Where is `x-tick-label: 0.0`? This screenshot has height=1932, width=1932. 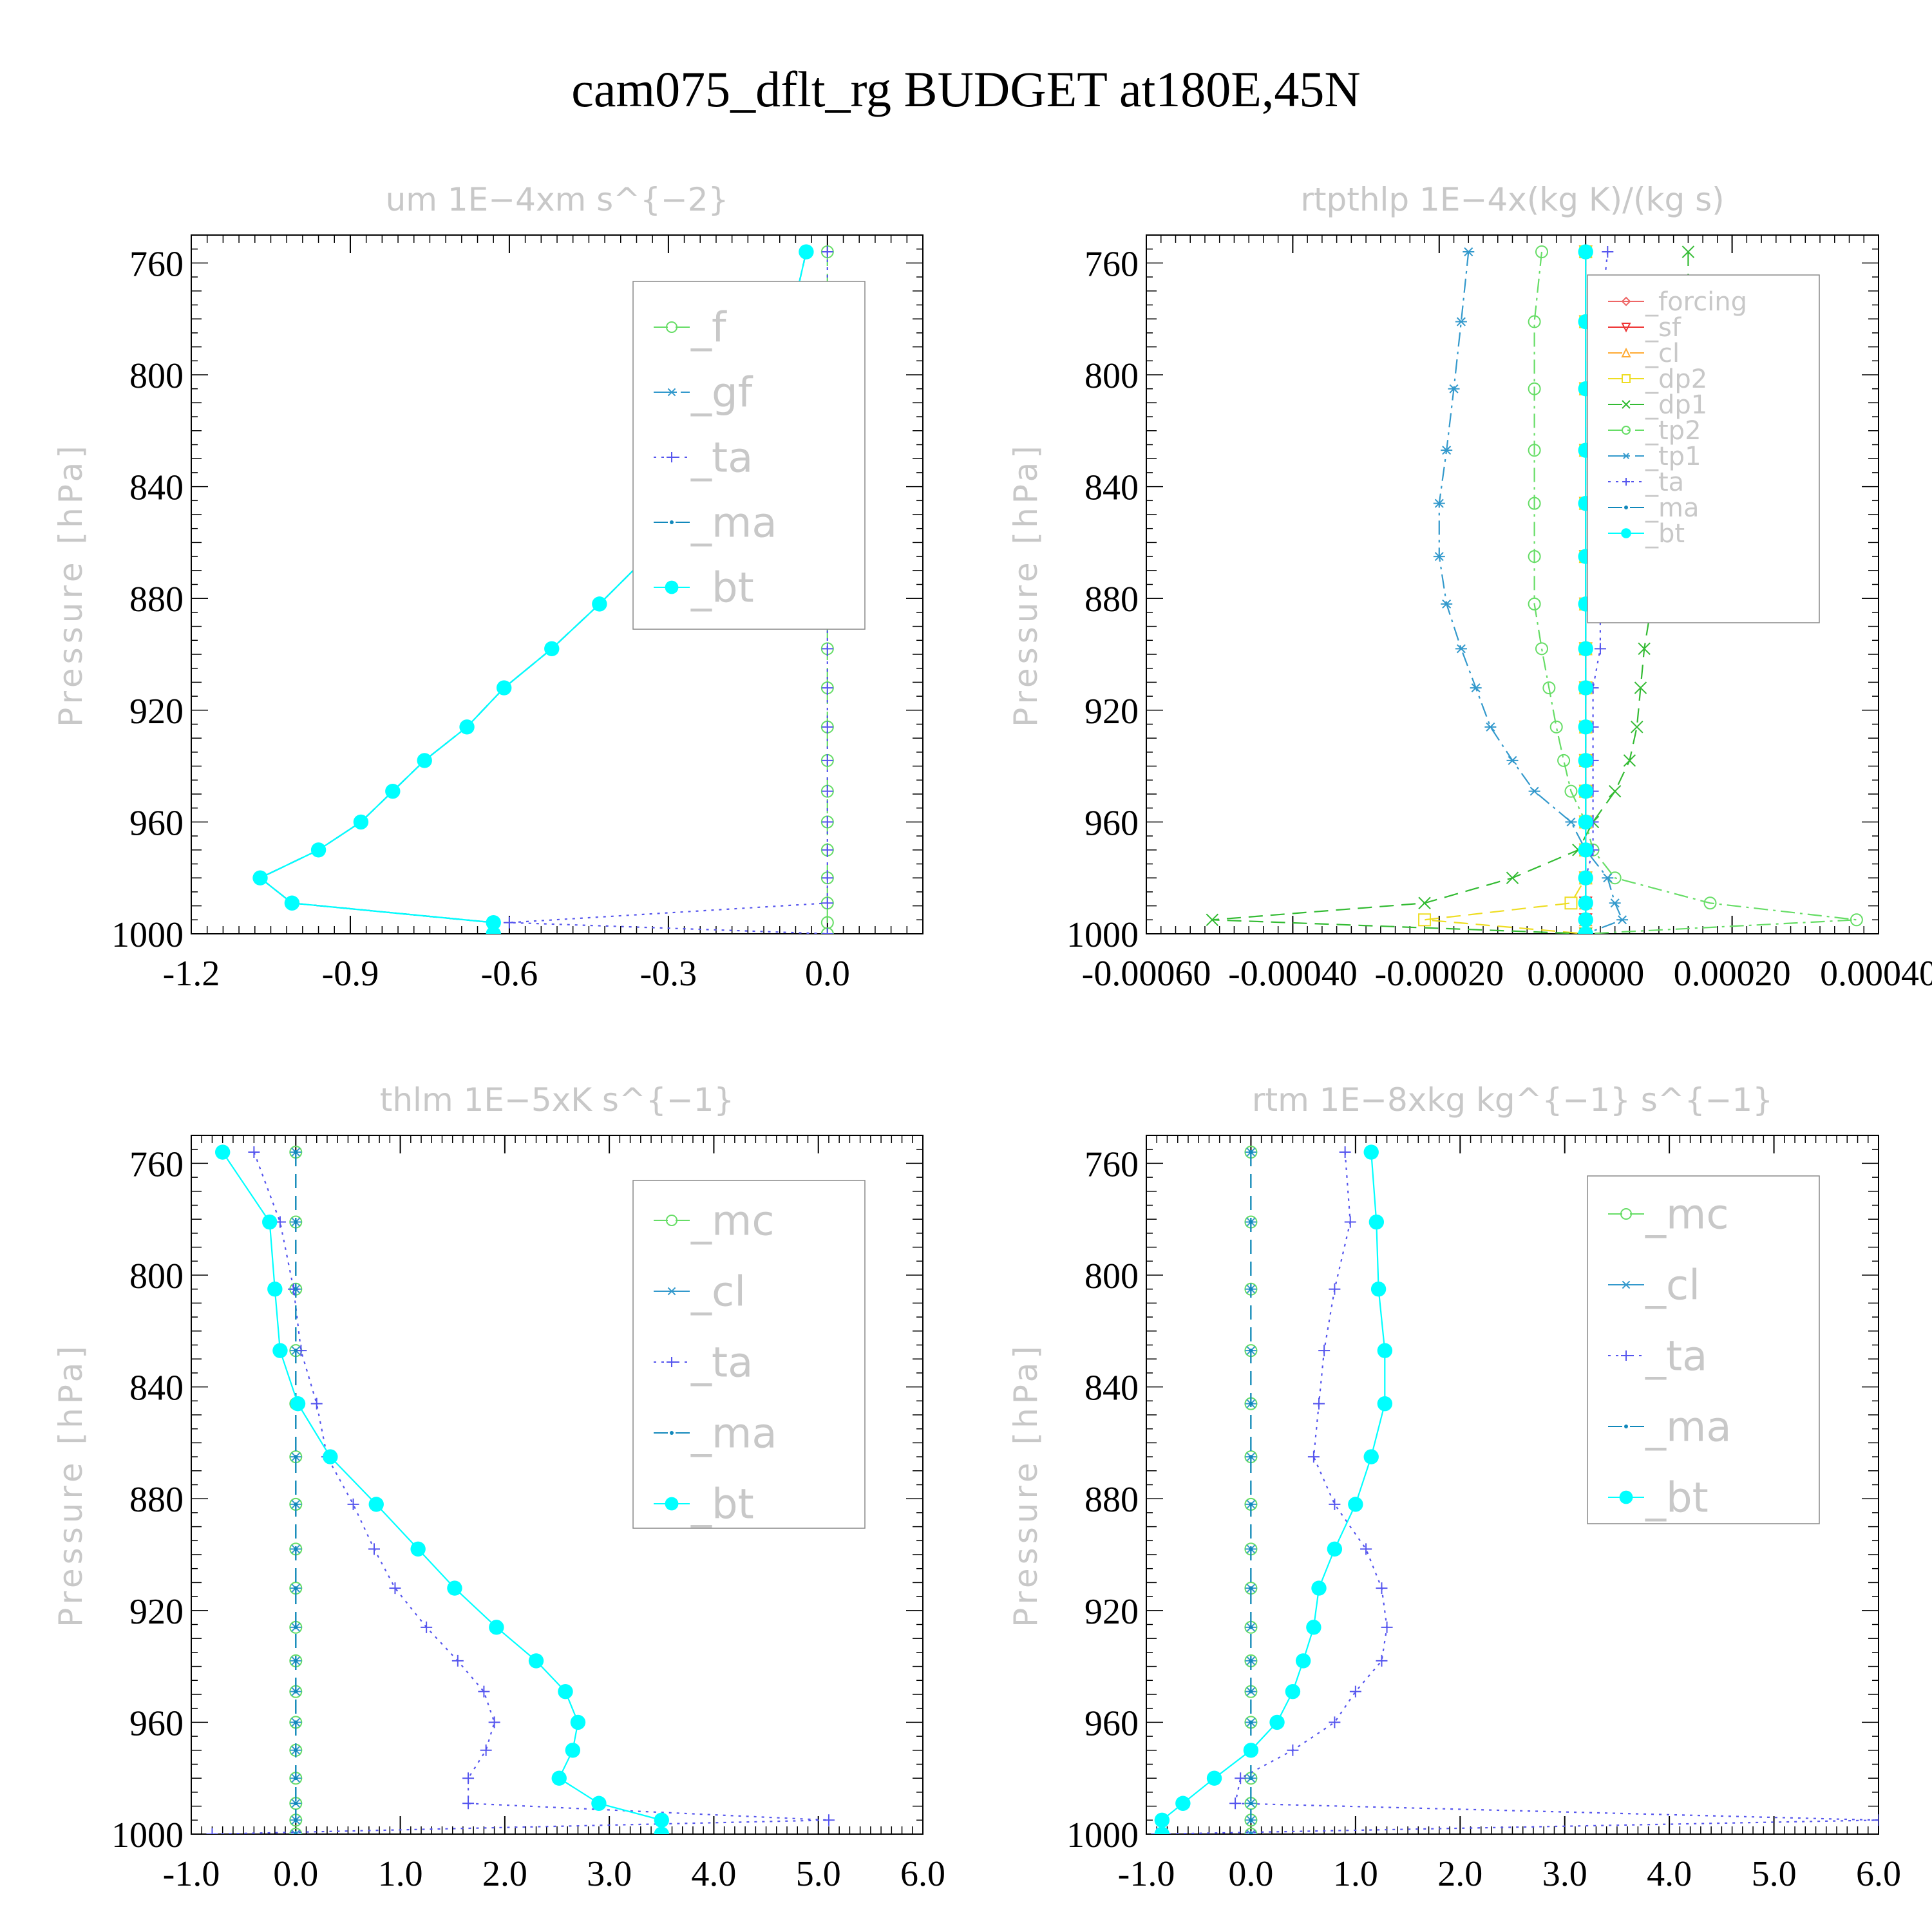
x-tick-label: 0.0 is located at coordinates (827, 974).